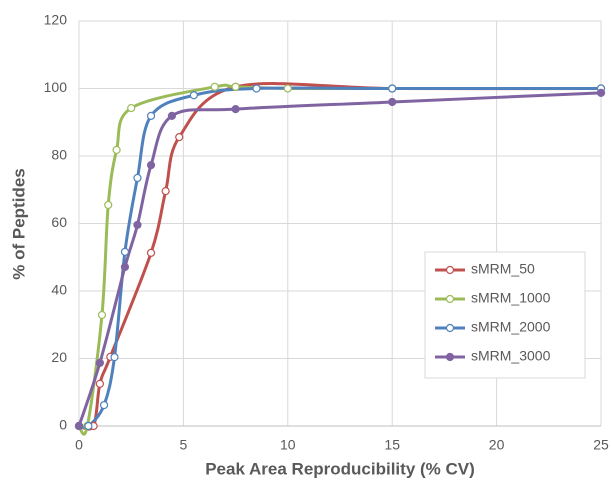 The width and height of the screenshot is (611, 482). I want to click on y-tick-label: 60, so click(59, 222).